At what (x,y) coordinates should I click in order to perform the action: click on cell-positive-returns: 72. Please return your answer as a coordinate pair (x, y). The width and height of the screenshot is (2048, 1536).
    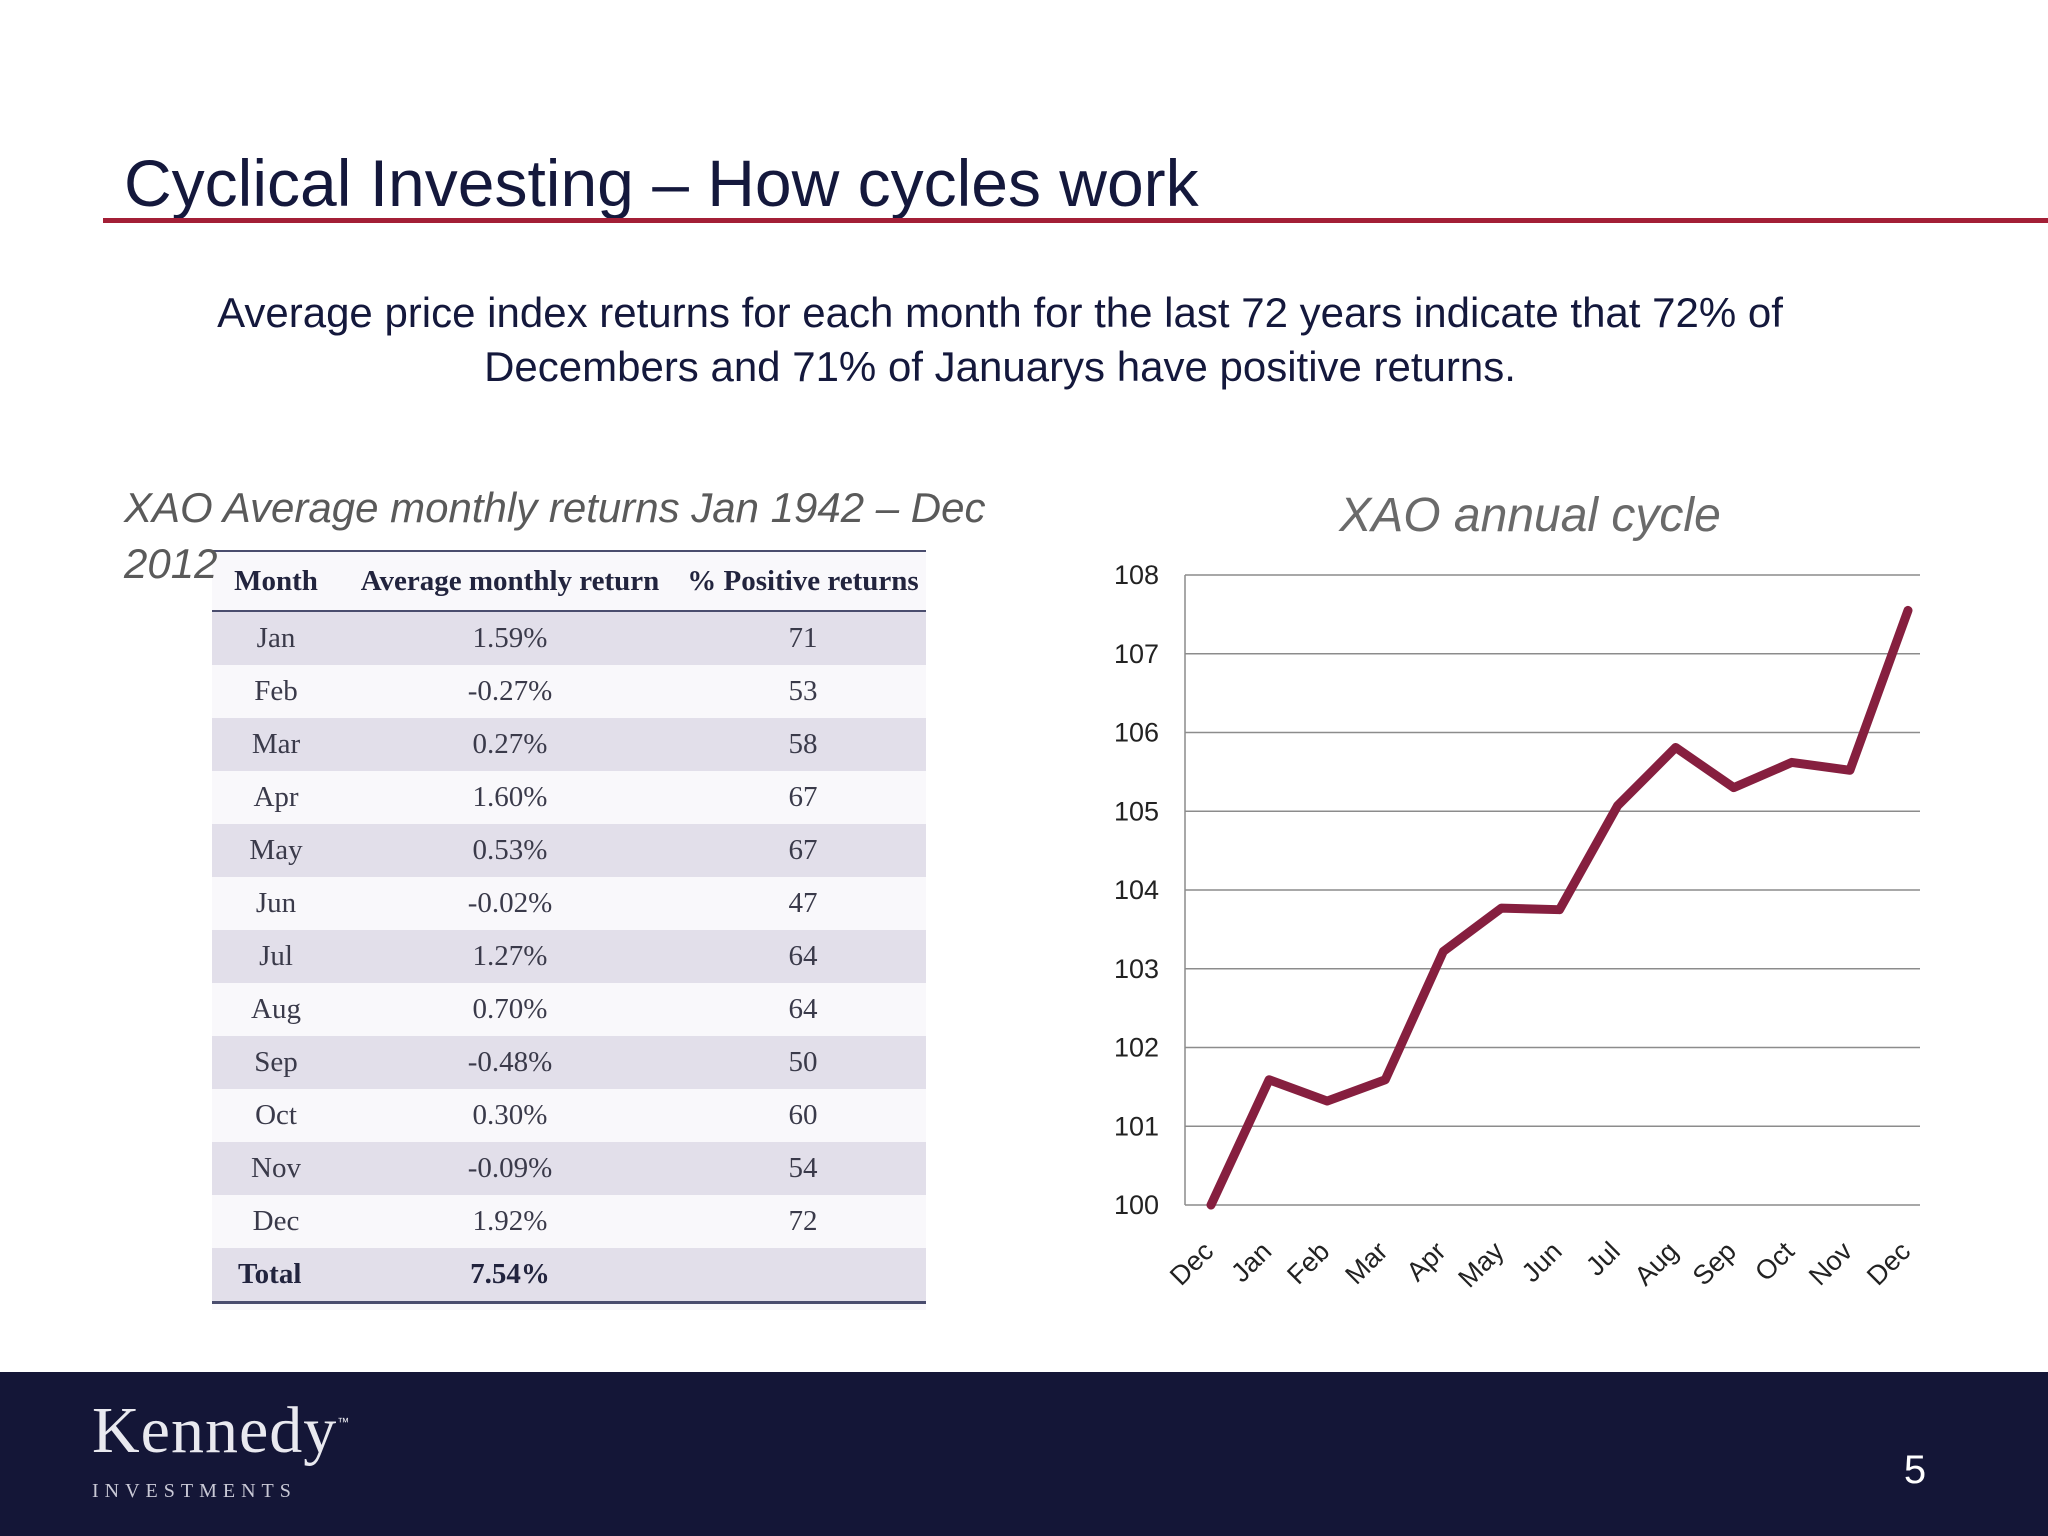
    Looking at the image, I should click on (803, 1221).